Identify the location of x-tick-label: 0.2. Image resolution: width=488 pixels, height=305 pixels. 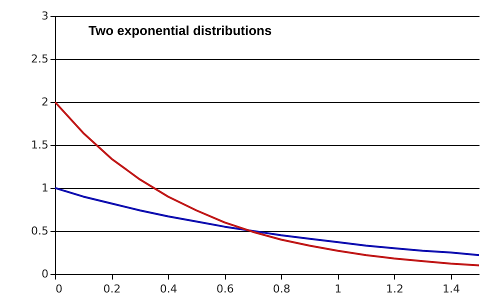
(112, 289).